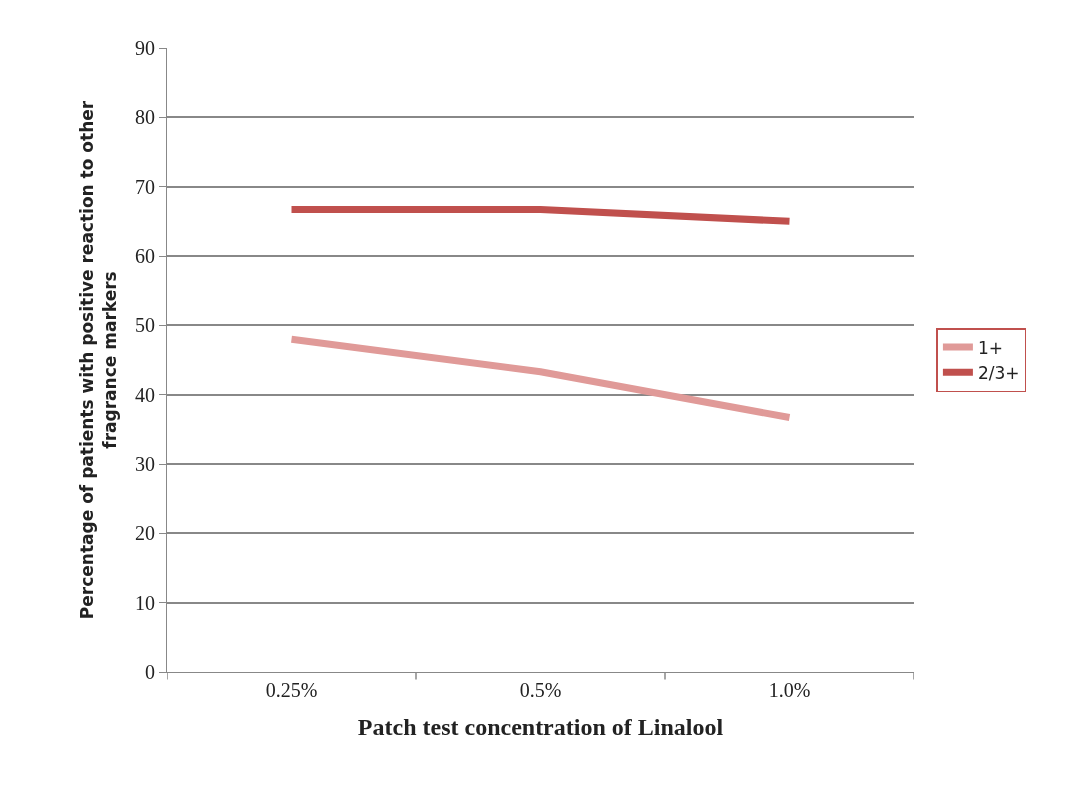 The height and width of the screenshot is (788, 1091). Describe the element at coordinates (540, 690) in the screenshot. I see `x-tick-label: 0.5%` at that location.